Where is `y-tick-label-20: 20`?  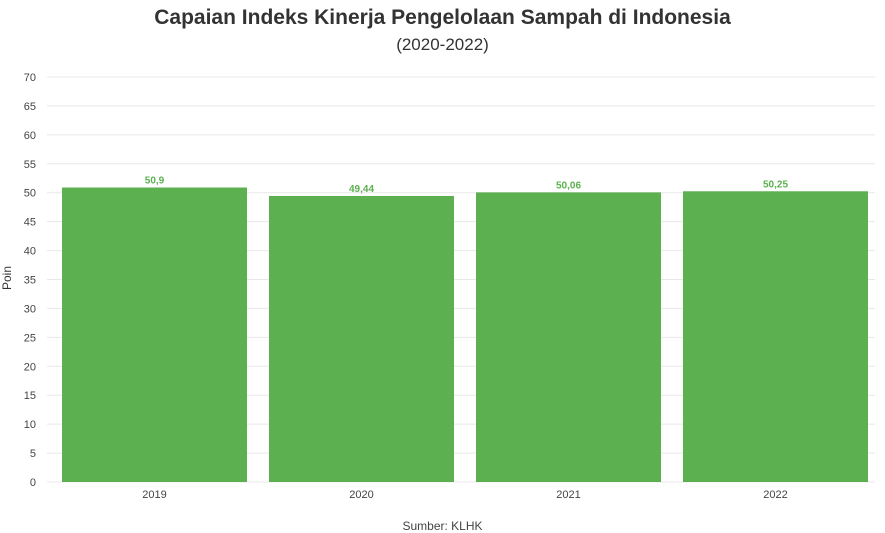 y-tick-label-20: 20 is located at coordinates (30, 367).